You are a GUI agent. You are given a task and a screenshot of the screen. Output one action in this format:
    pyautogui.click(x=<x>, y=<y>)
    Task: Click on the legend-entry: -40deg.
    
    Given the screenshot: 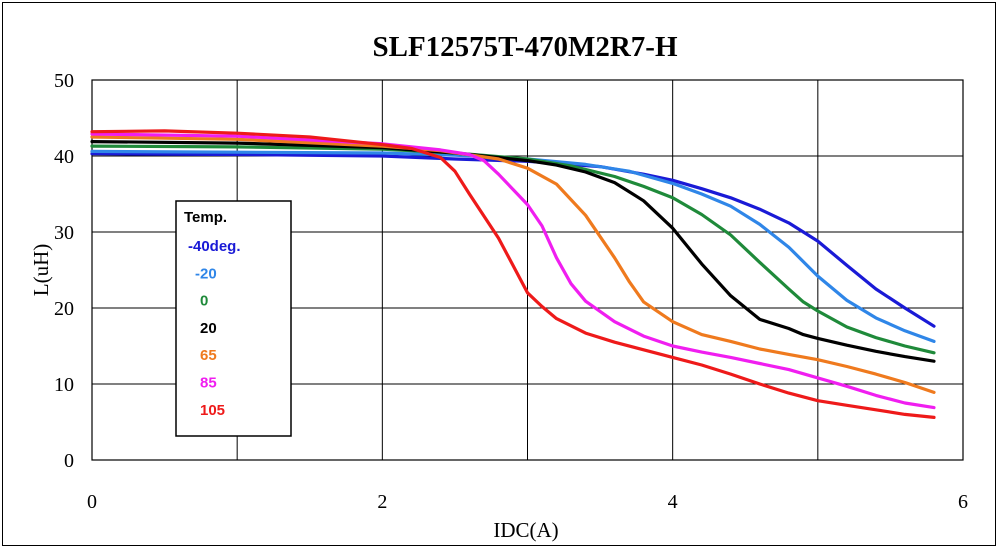 What is the action you would take?
    pyautogui.click(x=214, y=246)
    